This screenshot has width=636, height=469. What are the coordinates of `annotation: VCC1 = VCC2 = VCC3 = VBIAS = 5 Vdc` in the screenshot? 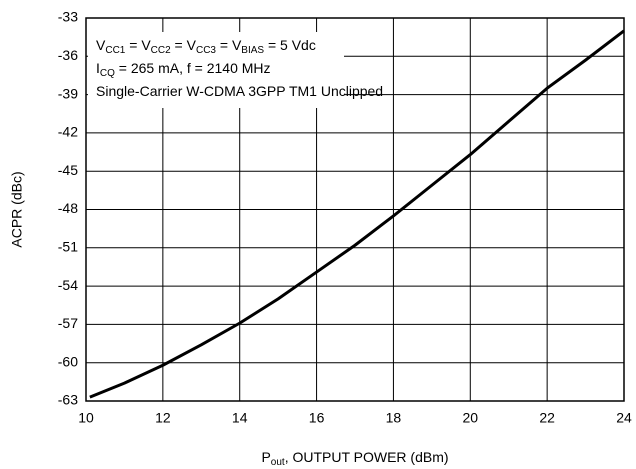 It's located at (206, 46).